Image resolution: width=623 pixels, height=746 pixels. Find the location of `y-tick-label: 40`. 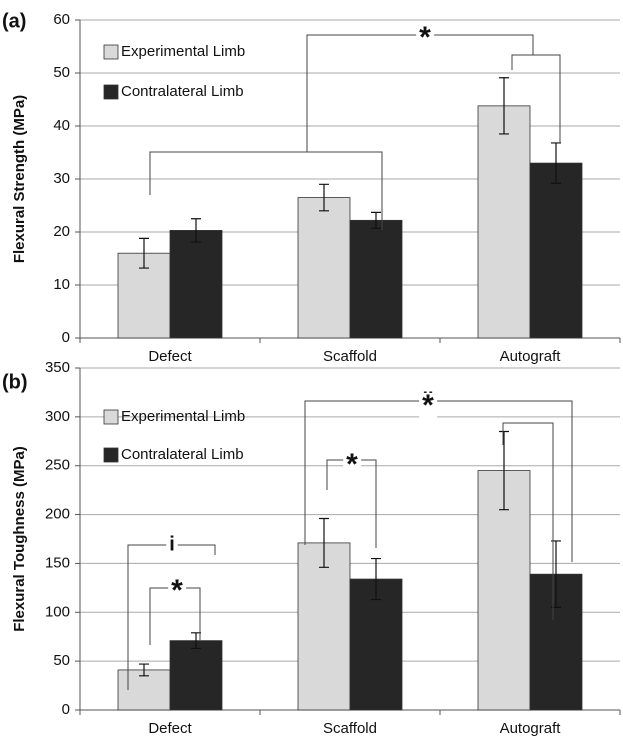

y-tick-label: 40 is located at coordinates (61, 125).